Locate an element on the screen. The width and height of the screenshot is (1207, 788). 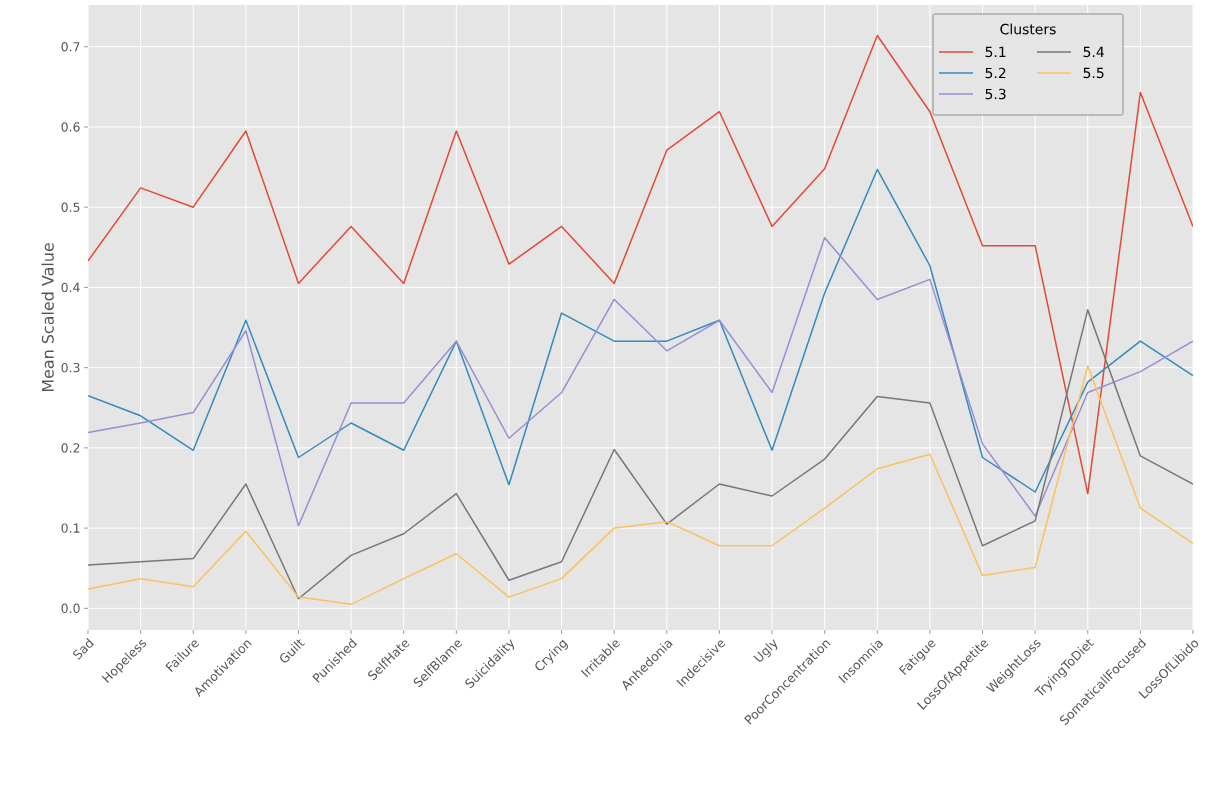
legend-label: 5.3 is located at coordinates (995, 94).